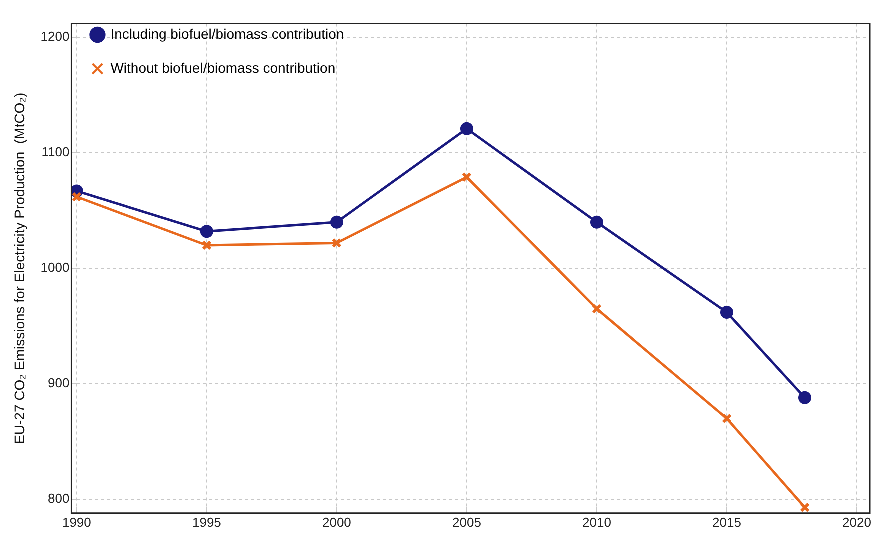 The image size is (892, 547). Describe the element at coordinates (597, 522) in the screenshot. I see `x-tick-label: 2010` at that location.